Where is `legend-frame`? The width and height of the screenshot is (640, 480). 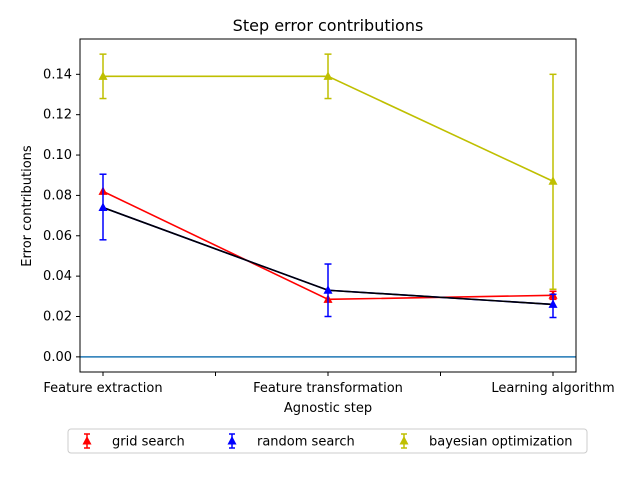
legend-frame is located at coordinates (327, 441).